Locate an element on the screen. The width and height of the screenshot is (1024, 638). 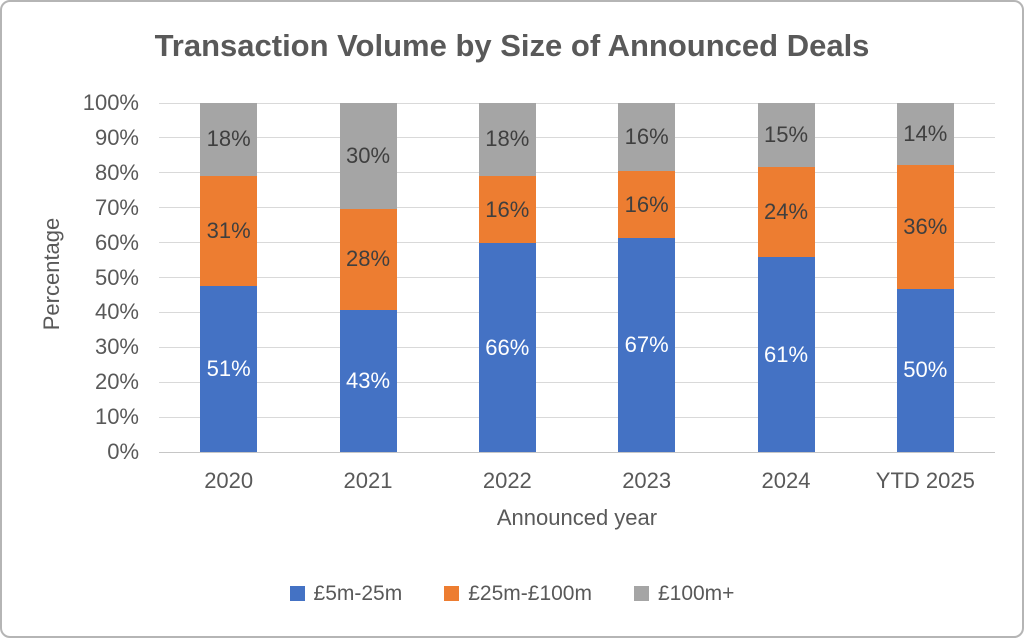
bar-value-label: 14% is located at coordinates (925, 133).